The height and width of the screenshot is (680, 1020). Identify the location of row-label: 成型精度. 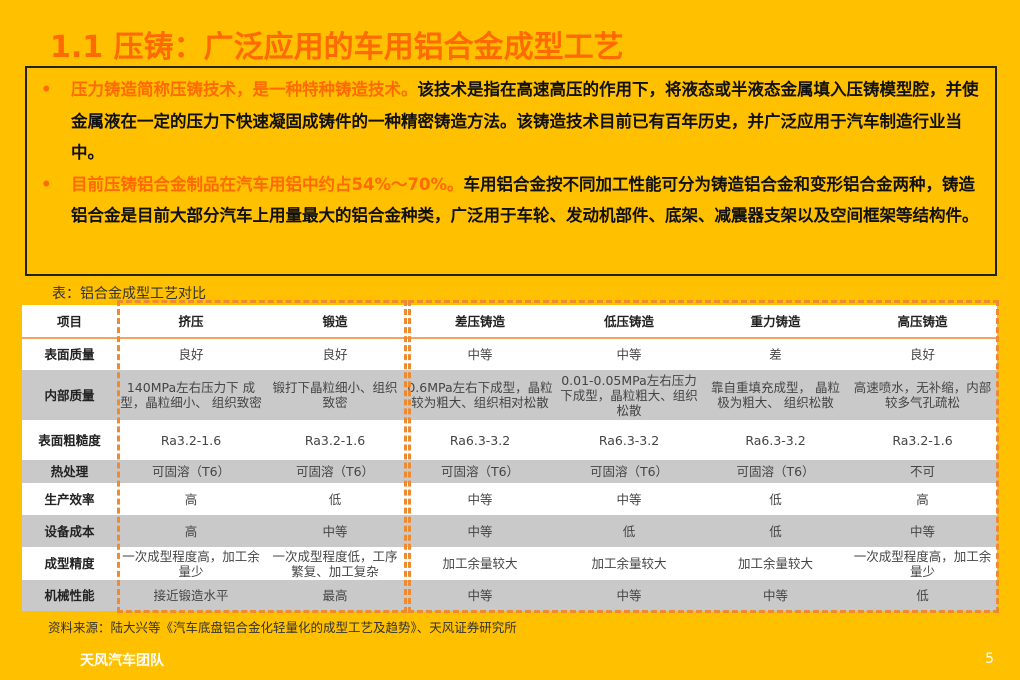
(69, 563).